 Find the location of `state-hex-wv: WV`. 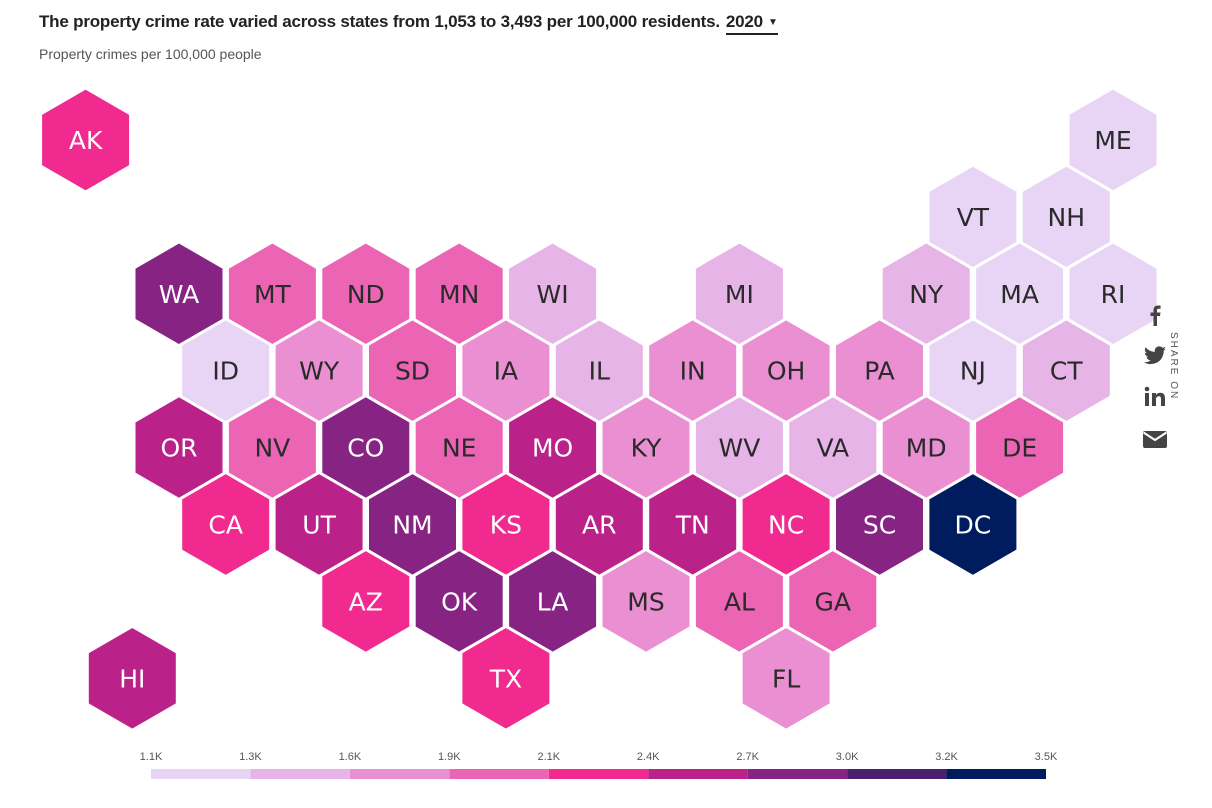

state-hex-wv: WV is located at coordinates (739, 447).